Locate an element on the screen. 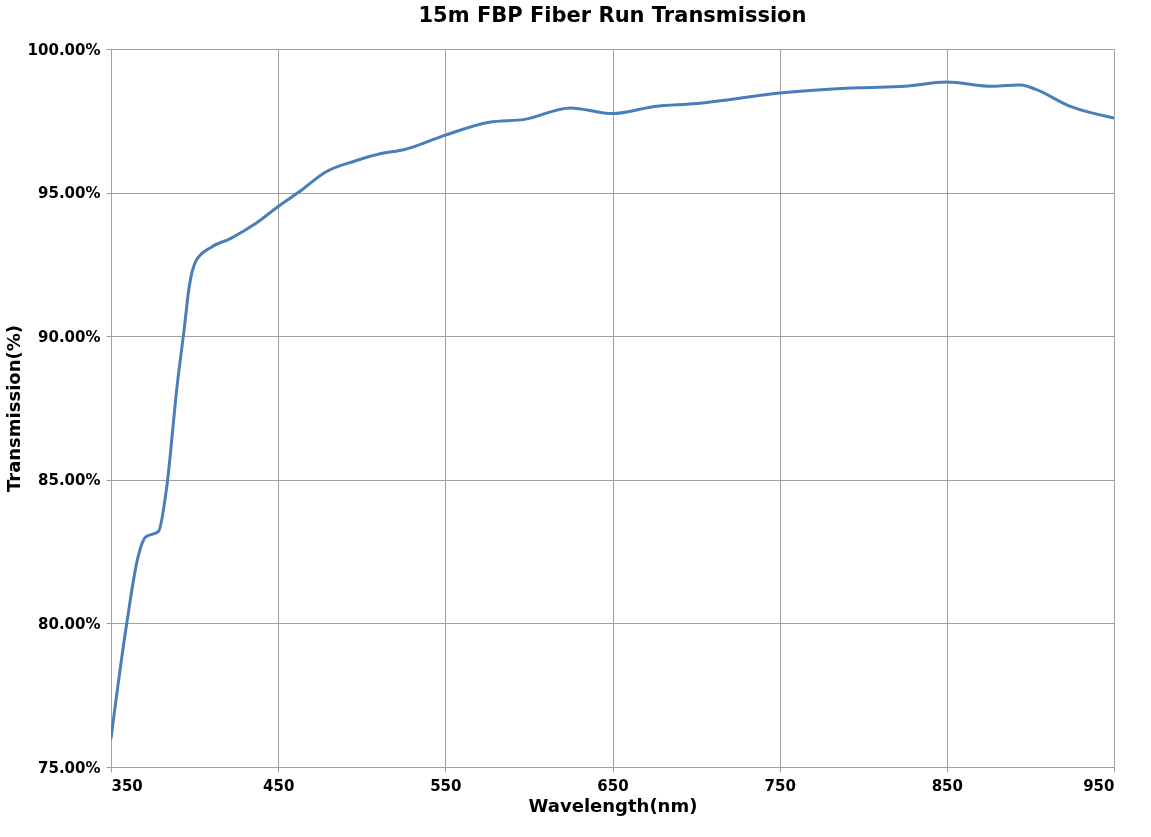  y-axis-title: Transmission(%) is located at coordinates (13, 408).